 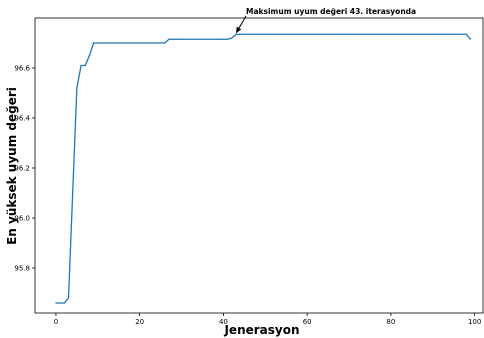 I want to click on y-axis-ticks: 95.8 96.0 96.2 96.4 96.6, so click(x=24, y=169).